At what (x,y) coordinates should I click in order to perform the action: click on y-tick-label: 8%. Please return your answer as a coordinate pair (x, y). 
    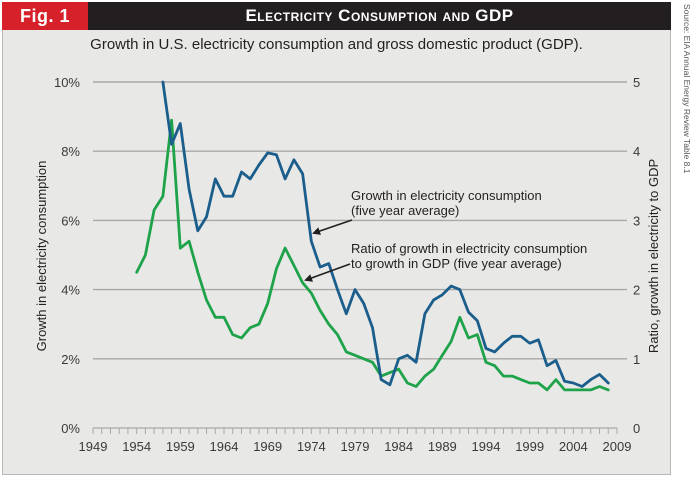
    Looking at the image, I should click on (70, 151).